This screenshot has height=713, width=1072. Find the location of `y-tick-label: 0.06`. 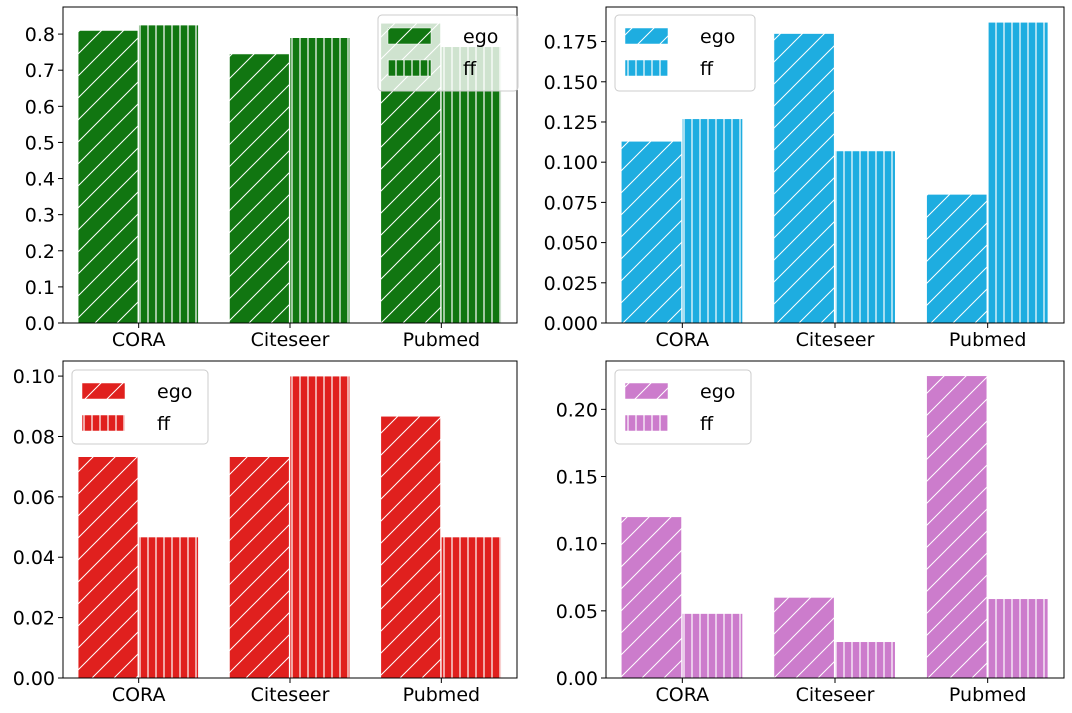

y-tick-label: 0.06 is located at coordinates (34, 498).